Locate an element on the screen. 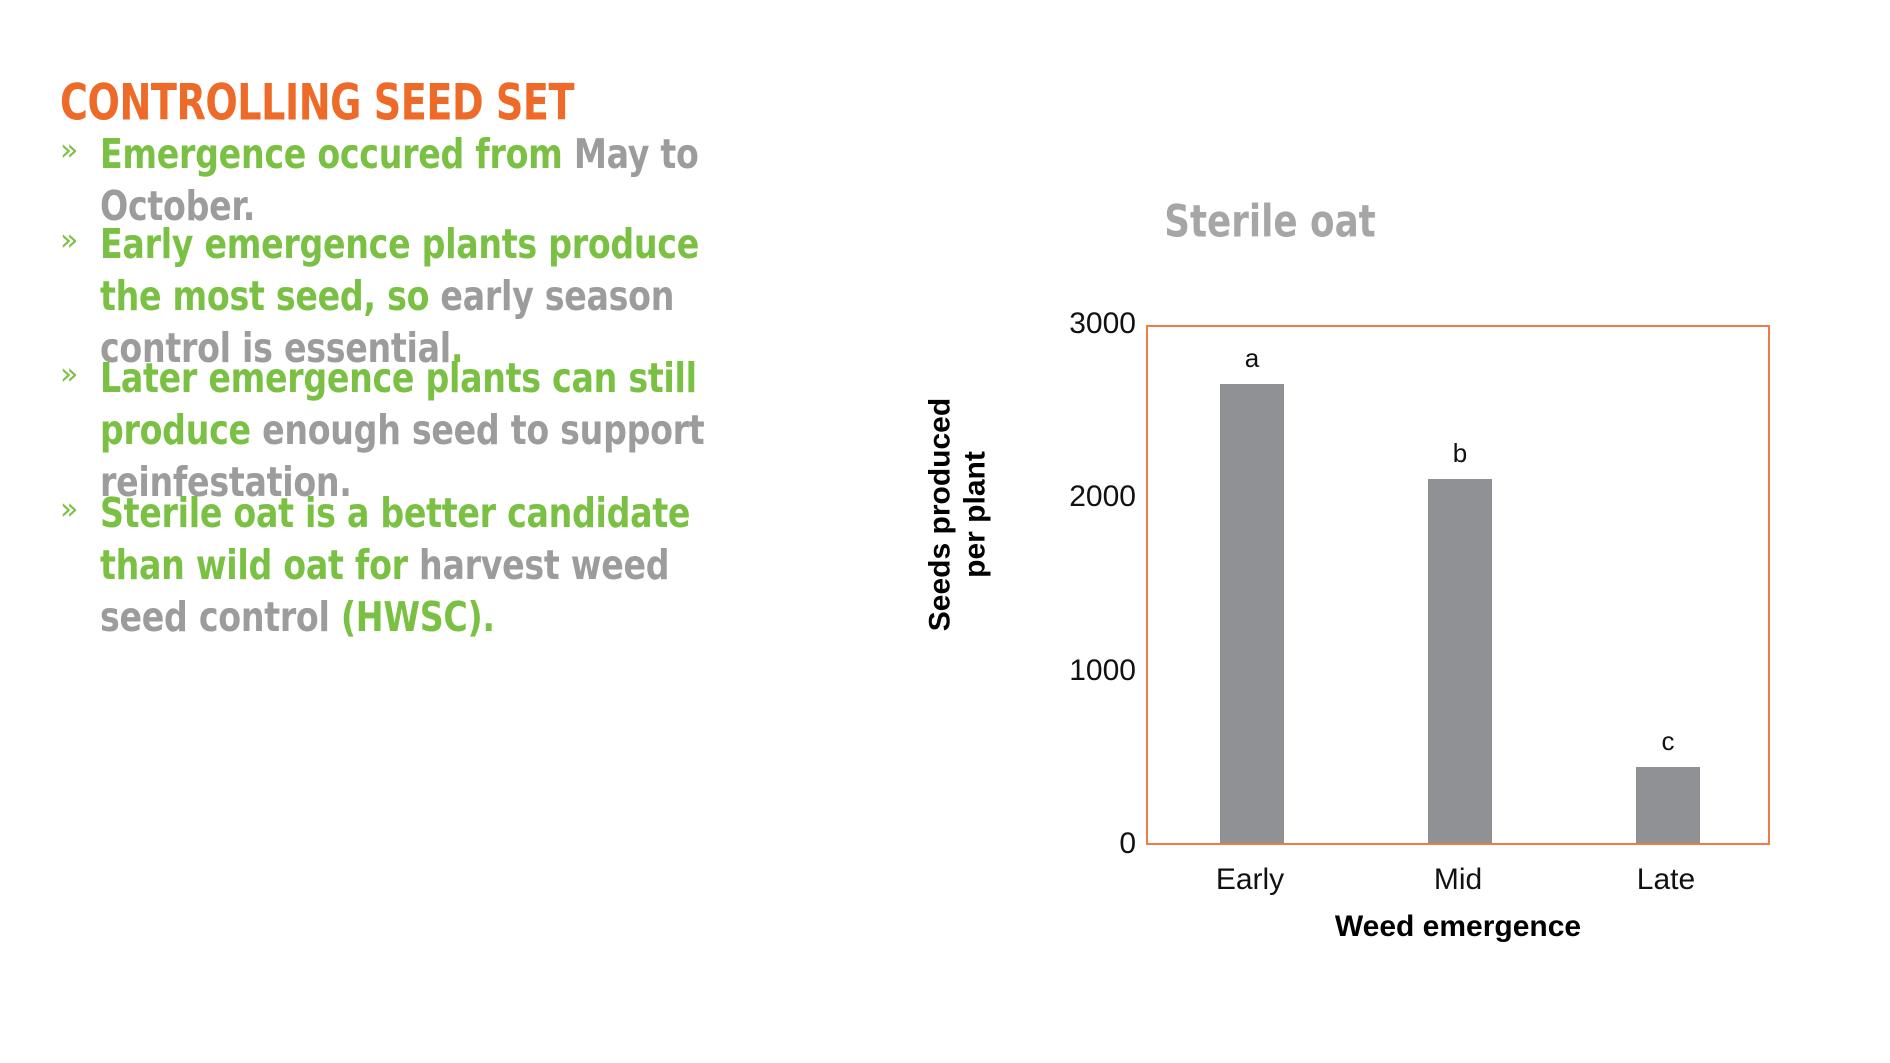 The width and height of the screenshot is (1890, 1063). y-tick-label: 0 is located at coordinates (1127, 843).